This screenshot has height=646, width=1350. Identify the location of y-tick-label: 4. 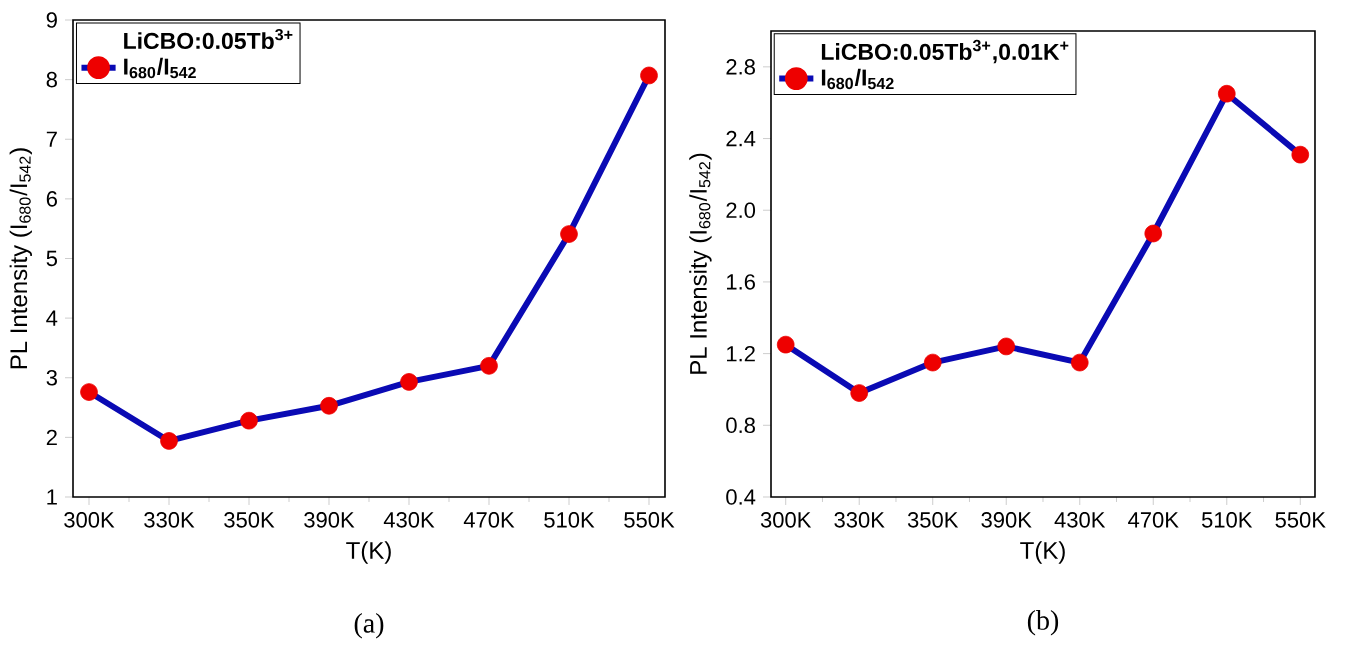
(52, 318).